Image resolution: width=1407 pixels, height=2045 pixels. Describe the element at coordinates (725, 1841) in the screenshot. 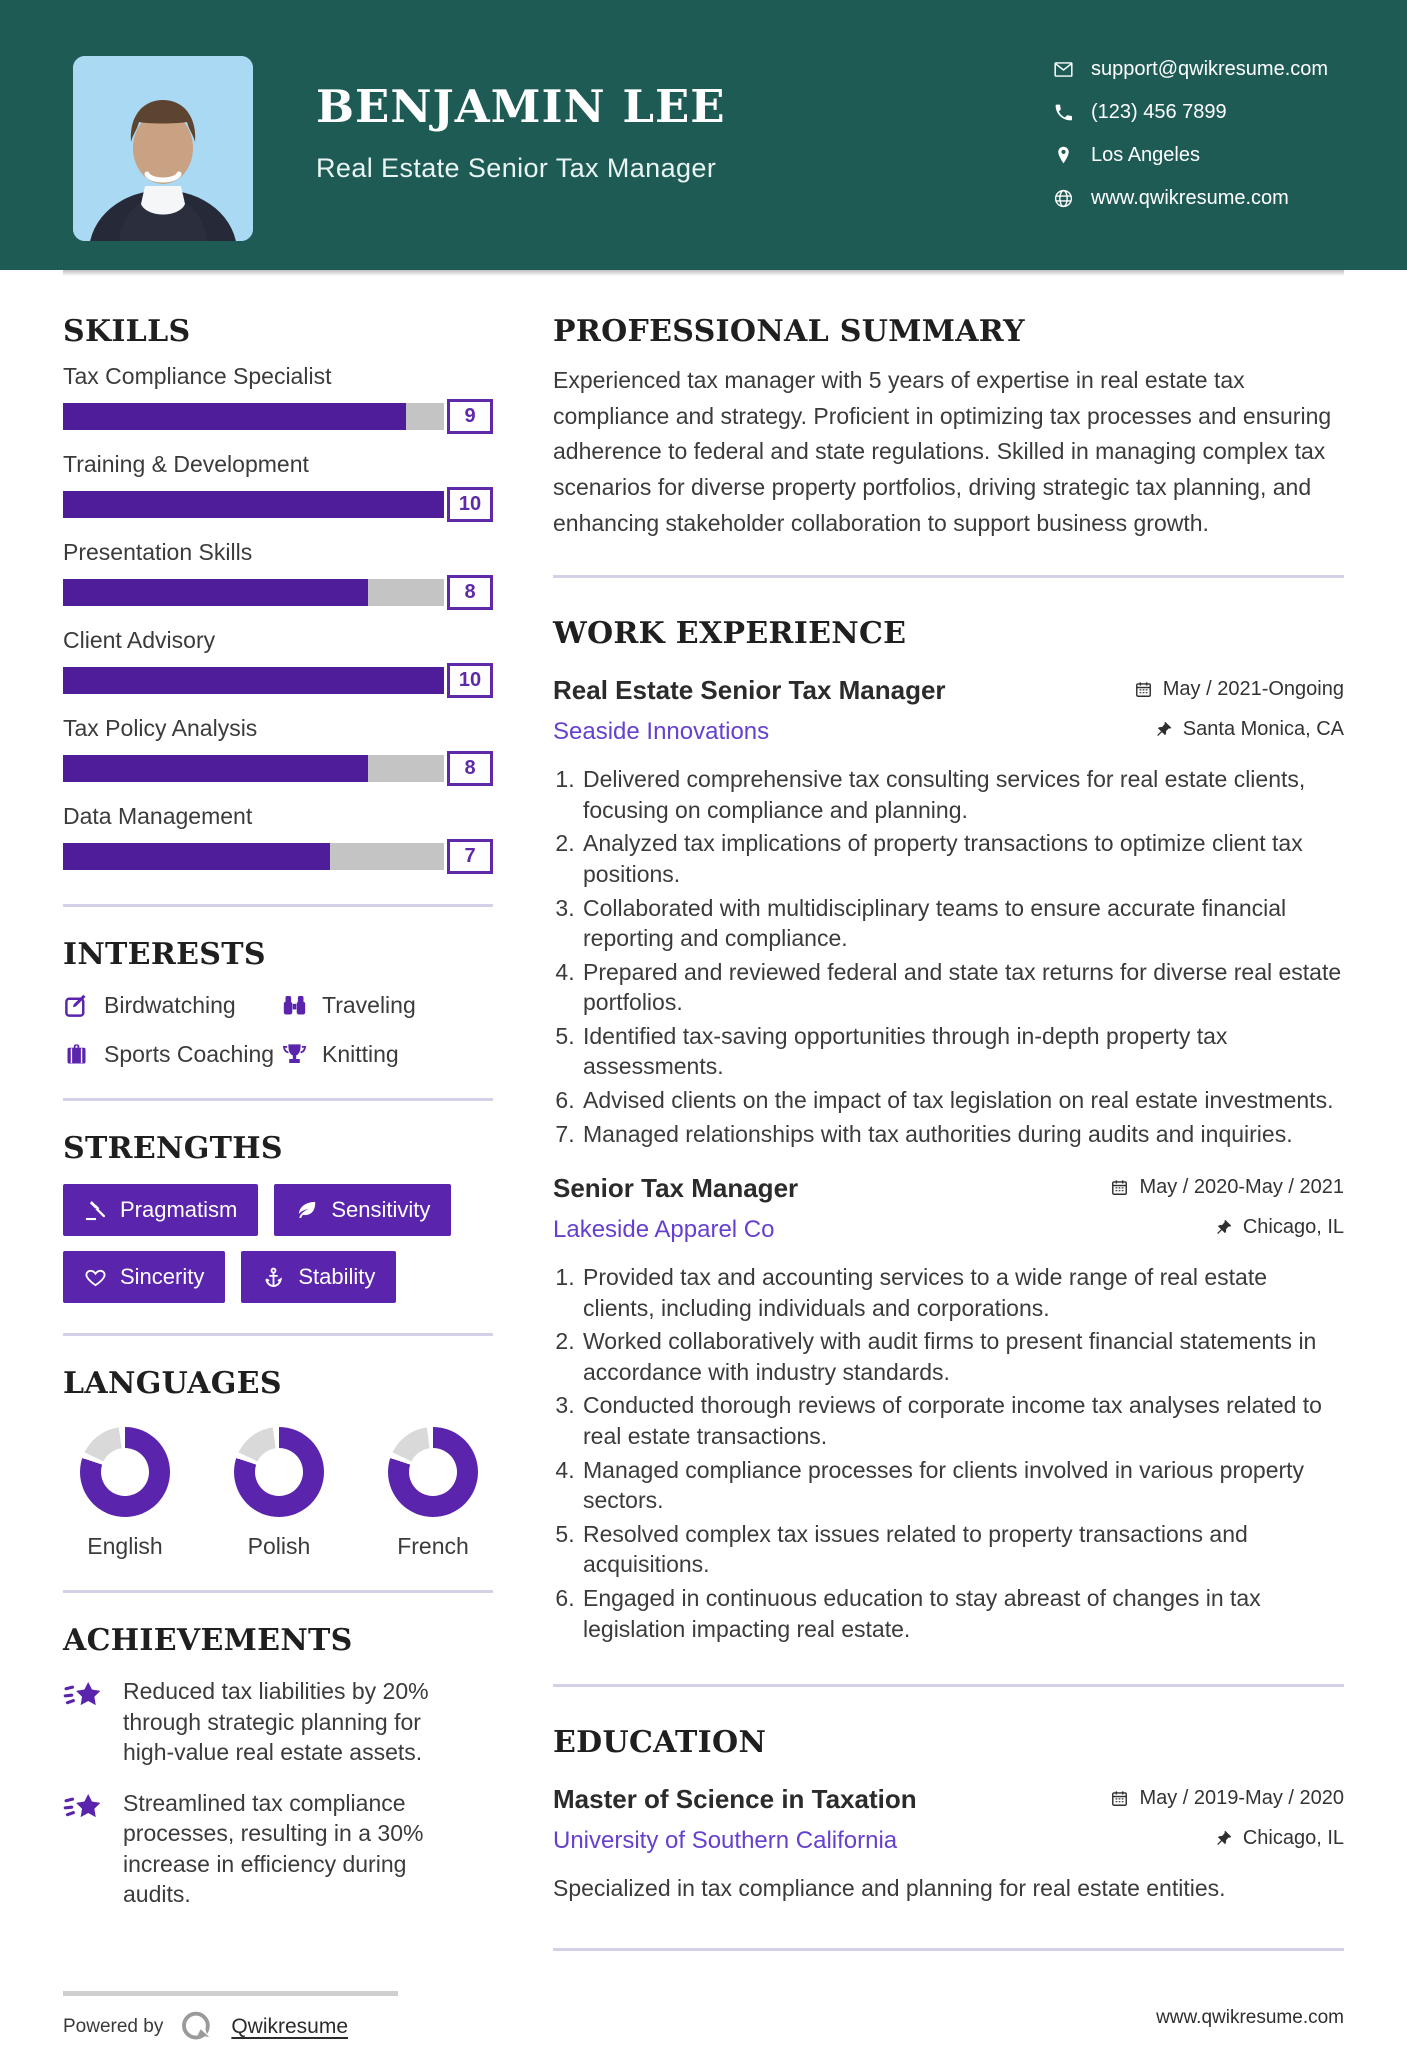

I see `school-link: University of Southern California` at that location.